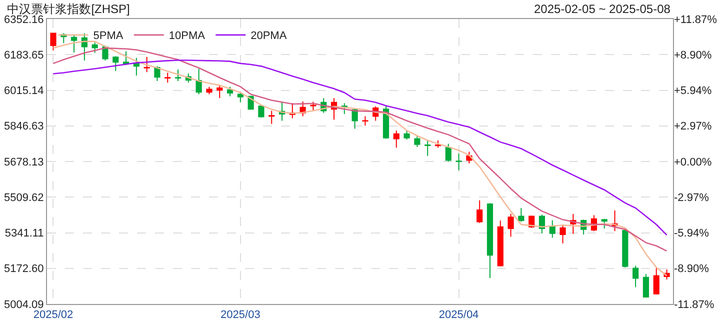 The height and width of the screenshot is (320, 720). What do you see at coordinates (692, 269) in the screenshot?
I see `y2-tick-label: -8.90%` at bounding box center [692, 269].